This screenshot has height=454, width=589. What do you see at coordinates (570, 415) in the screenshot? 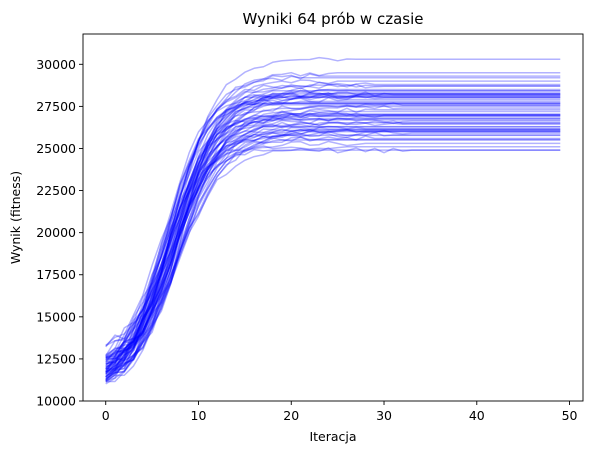
I see `x-tick-label: 50` at bounding box center [570, 415].